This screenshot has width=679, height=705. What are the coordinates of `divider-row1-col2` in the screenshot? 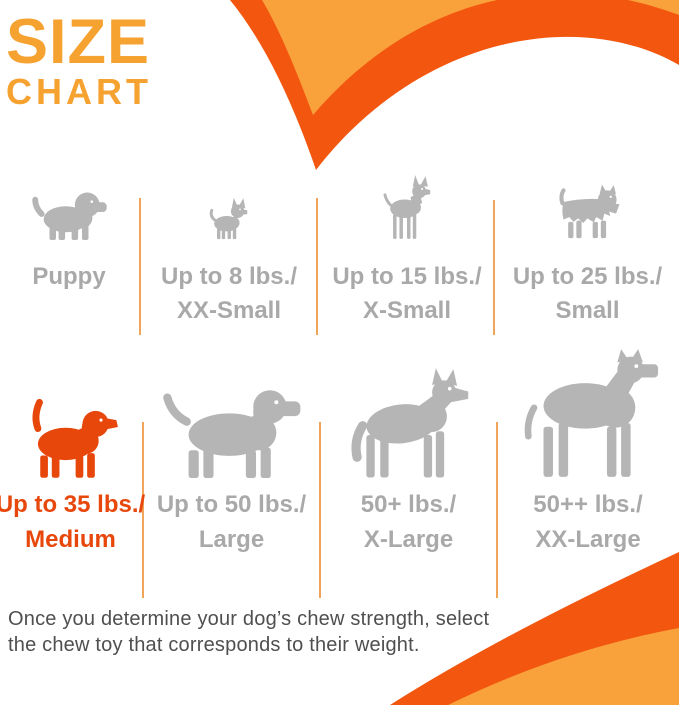 It's located at (317, 266).